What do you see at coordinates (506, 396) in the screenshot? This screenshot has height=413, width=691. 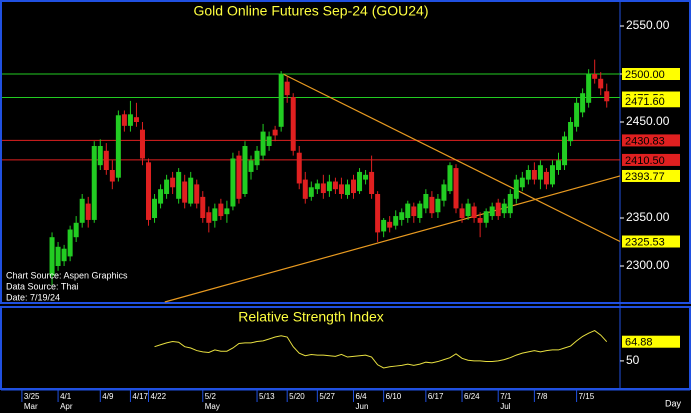 I see `x-tick-label: 7/1` at bounding box center [506, 396].